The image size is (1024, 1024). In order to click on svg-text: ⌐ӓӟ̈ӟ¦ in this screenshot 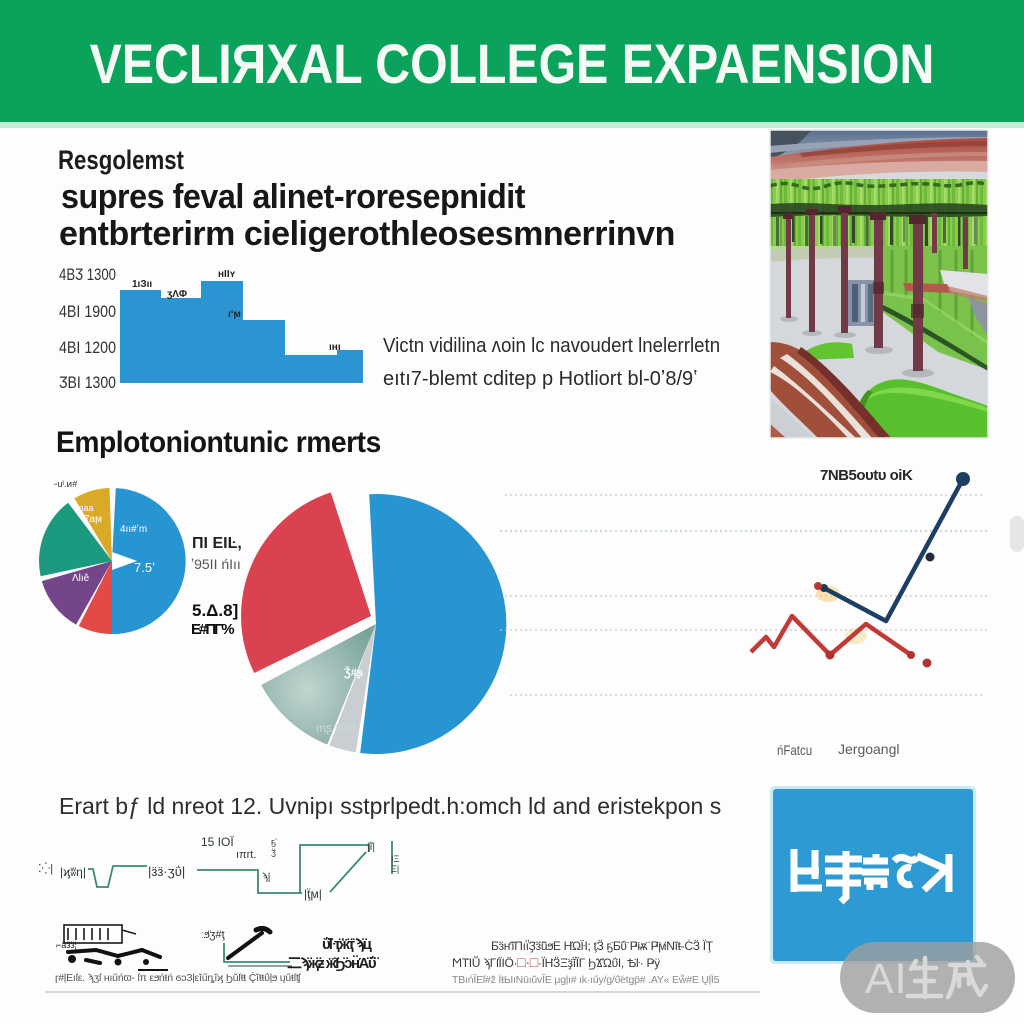, I will do `click(66, 945)`.